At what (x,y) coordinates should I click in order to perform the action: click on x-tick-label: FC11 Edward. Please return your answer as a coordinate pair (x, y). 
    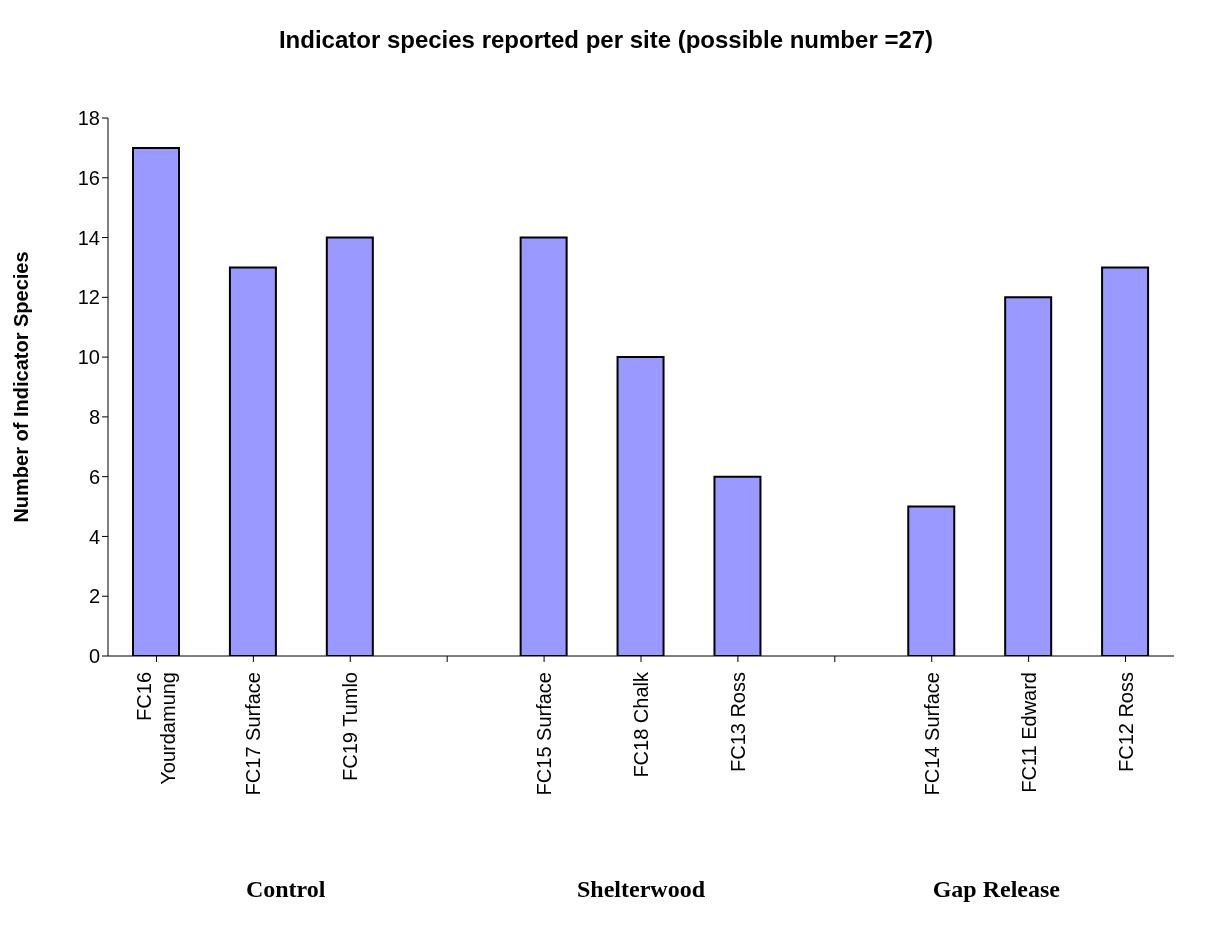
    Looking at the image, I should click on (1028, 732).